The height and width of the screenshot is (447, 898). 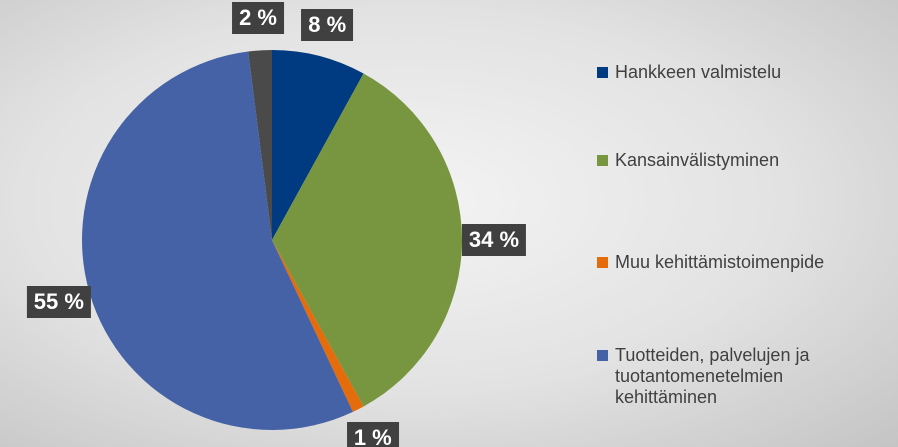 I want to click on legend-item: Muu kehittämistoimenpide, so click(x=747, y=262).